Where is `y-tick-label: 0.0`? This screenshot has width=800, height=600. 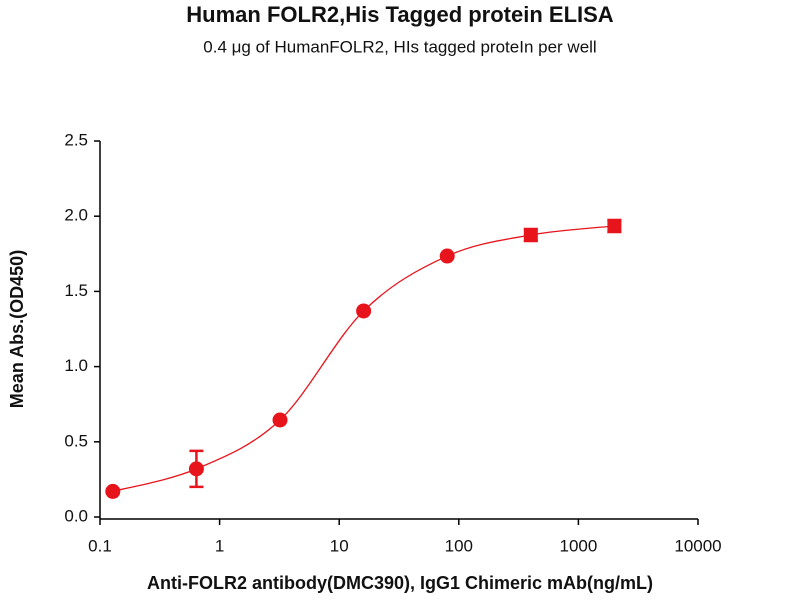
y-tick-label: 0.0 is located at coordinates (76, 515).